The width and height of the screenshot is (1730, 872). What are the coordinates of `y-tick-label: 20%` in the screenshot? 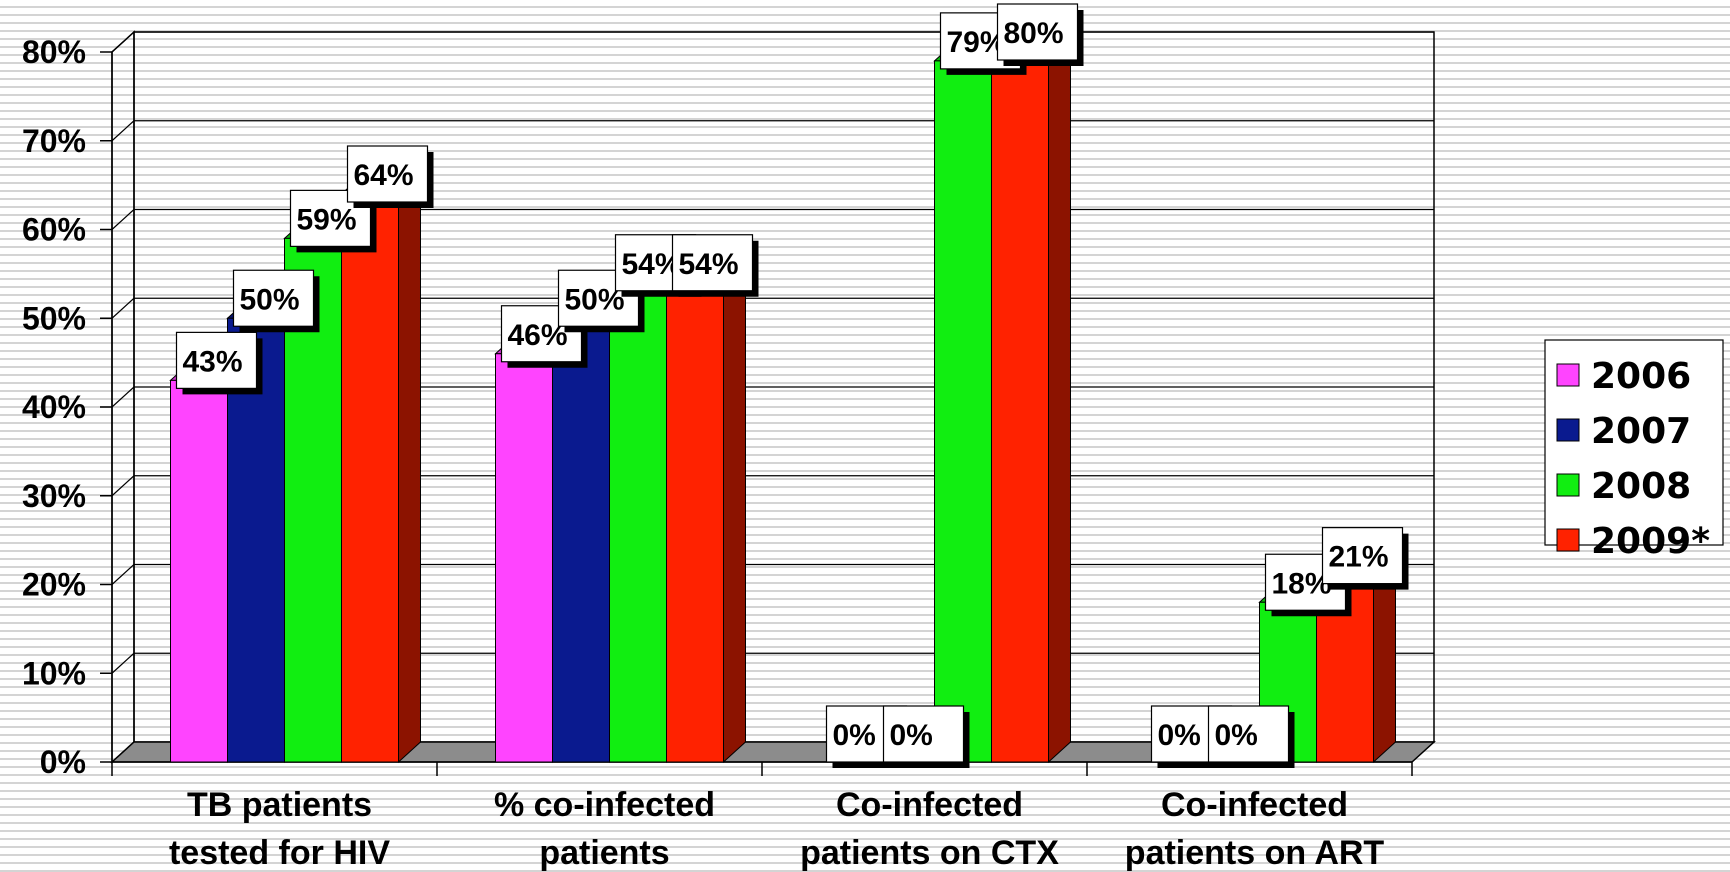 It's located at (54, 585).